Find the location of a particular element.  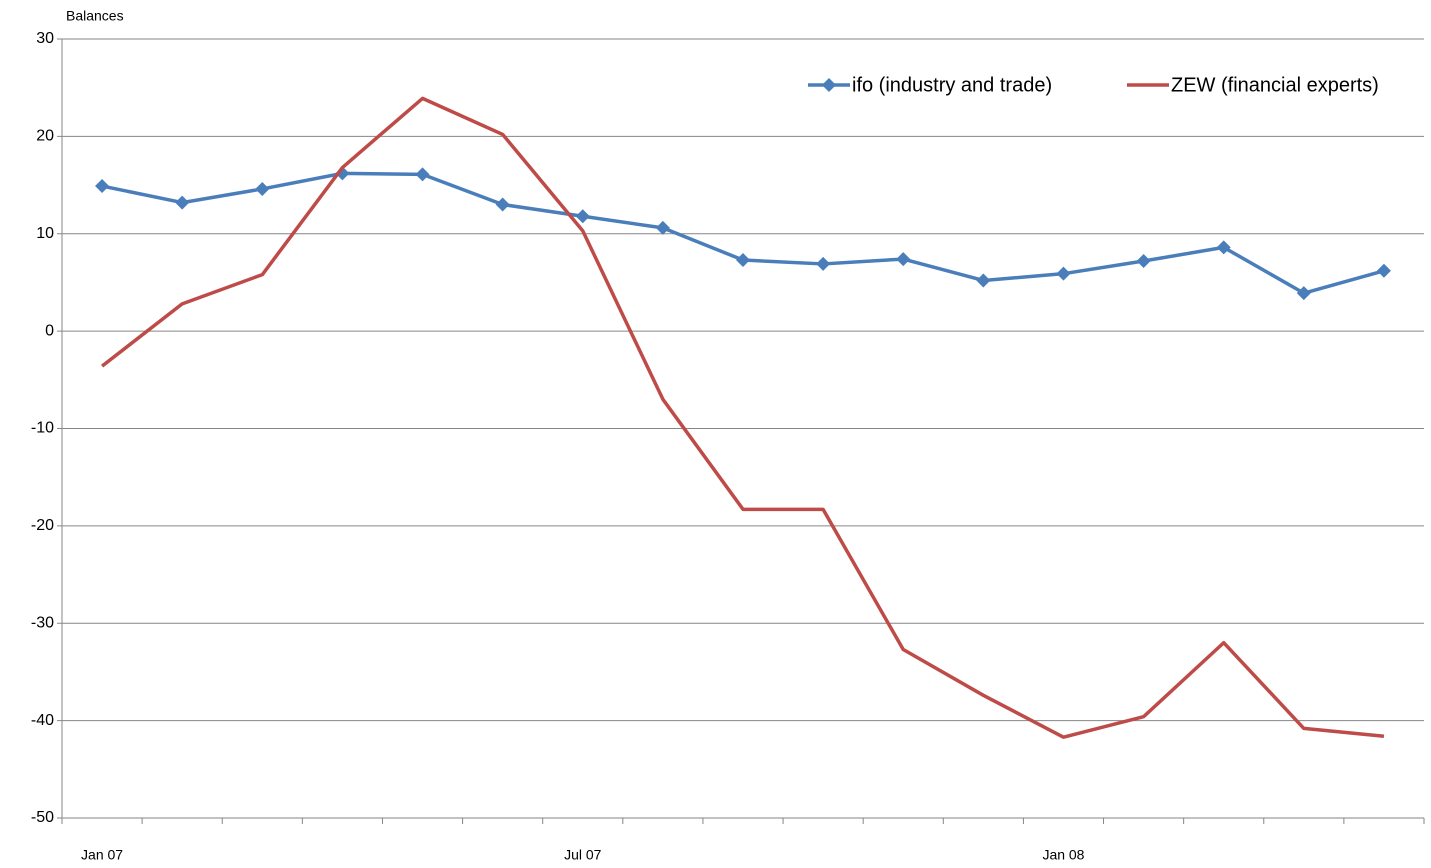

y-tick-label: 0 is located at coordinates (49, 330).